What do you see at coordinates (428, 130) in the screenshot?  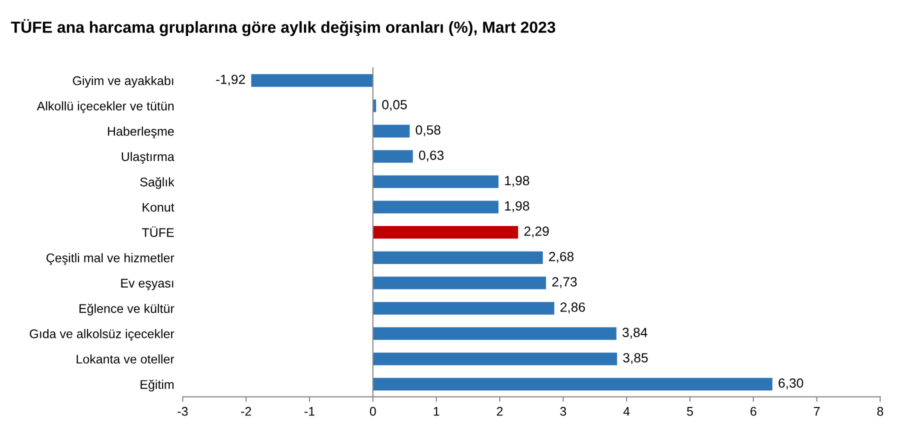 I see `data-label: 0,58` at bounding box center [428, 130].